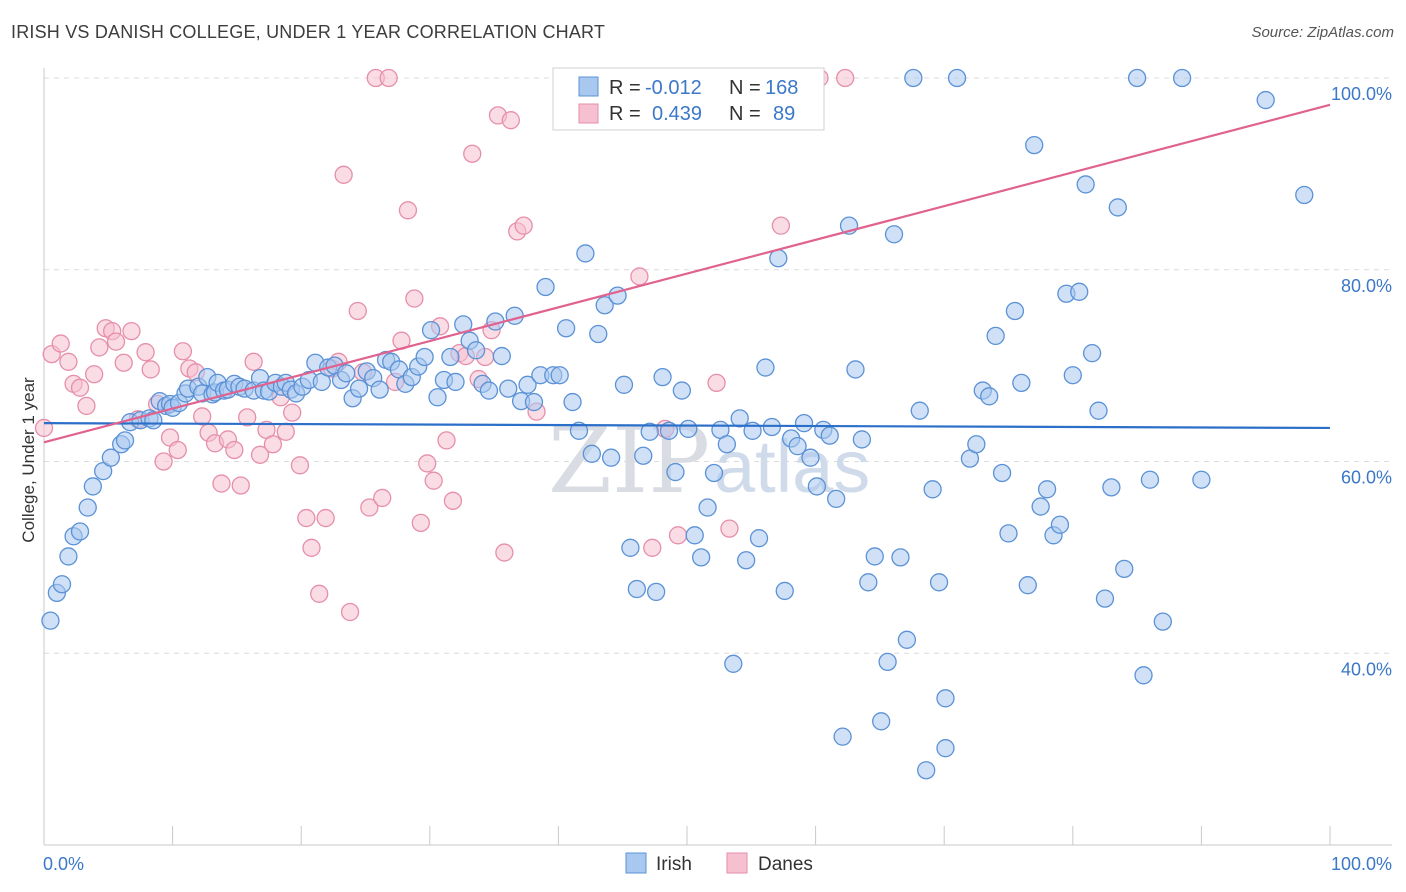  What do you see at coordinates (688, 99) in the screenshot?
I see `stats-box: R = -0.012 N = 168 R = 0.439 N = 89` at bounding box center [688, 99].